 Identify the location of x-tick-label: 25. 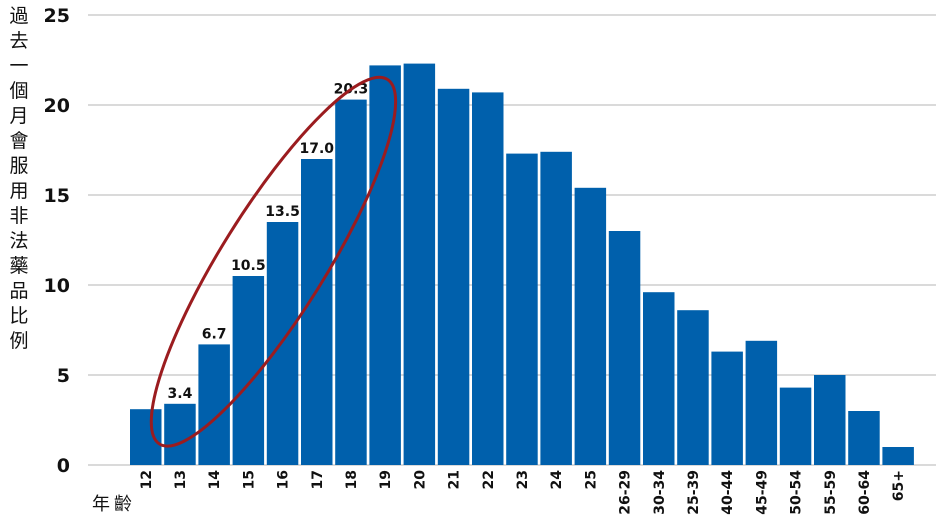
(591, 479).